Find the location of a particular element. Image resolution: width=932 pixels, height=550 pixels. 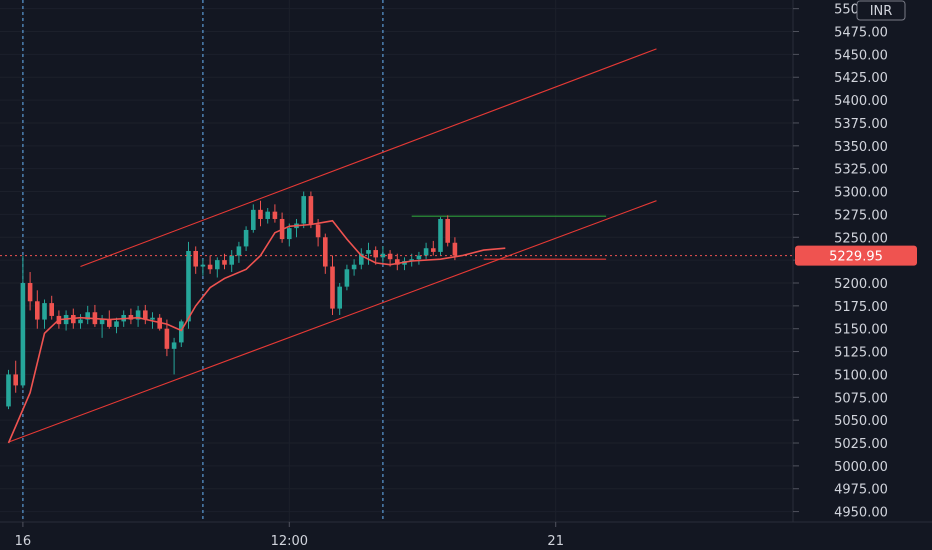

price-tick-label: 4975.00 is located at coordinates (861, 490).